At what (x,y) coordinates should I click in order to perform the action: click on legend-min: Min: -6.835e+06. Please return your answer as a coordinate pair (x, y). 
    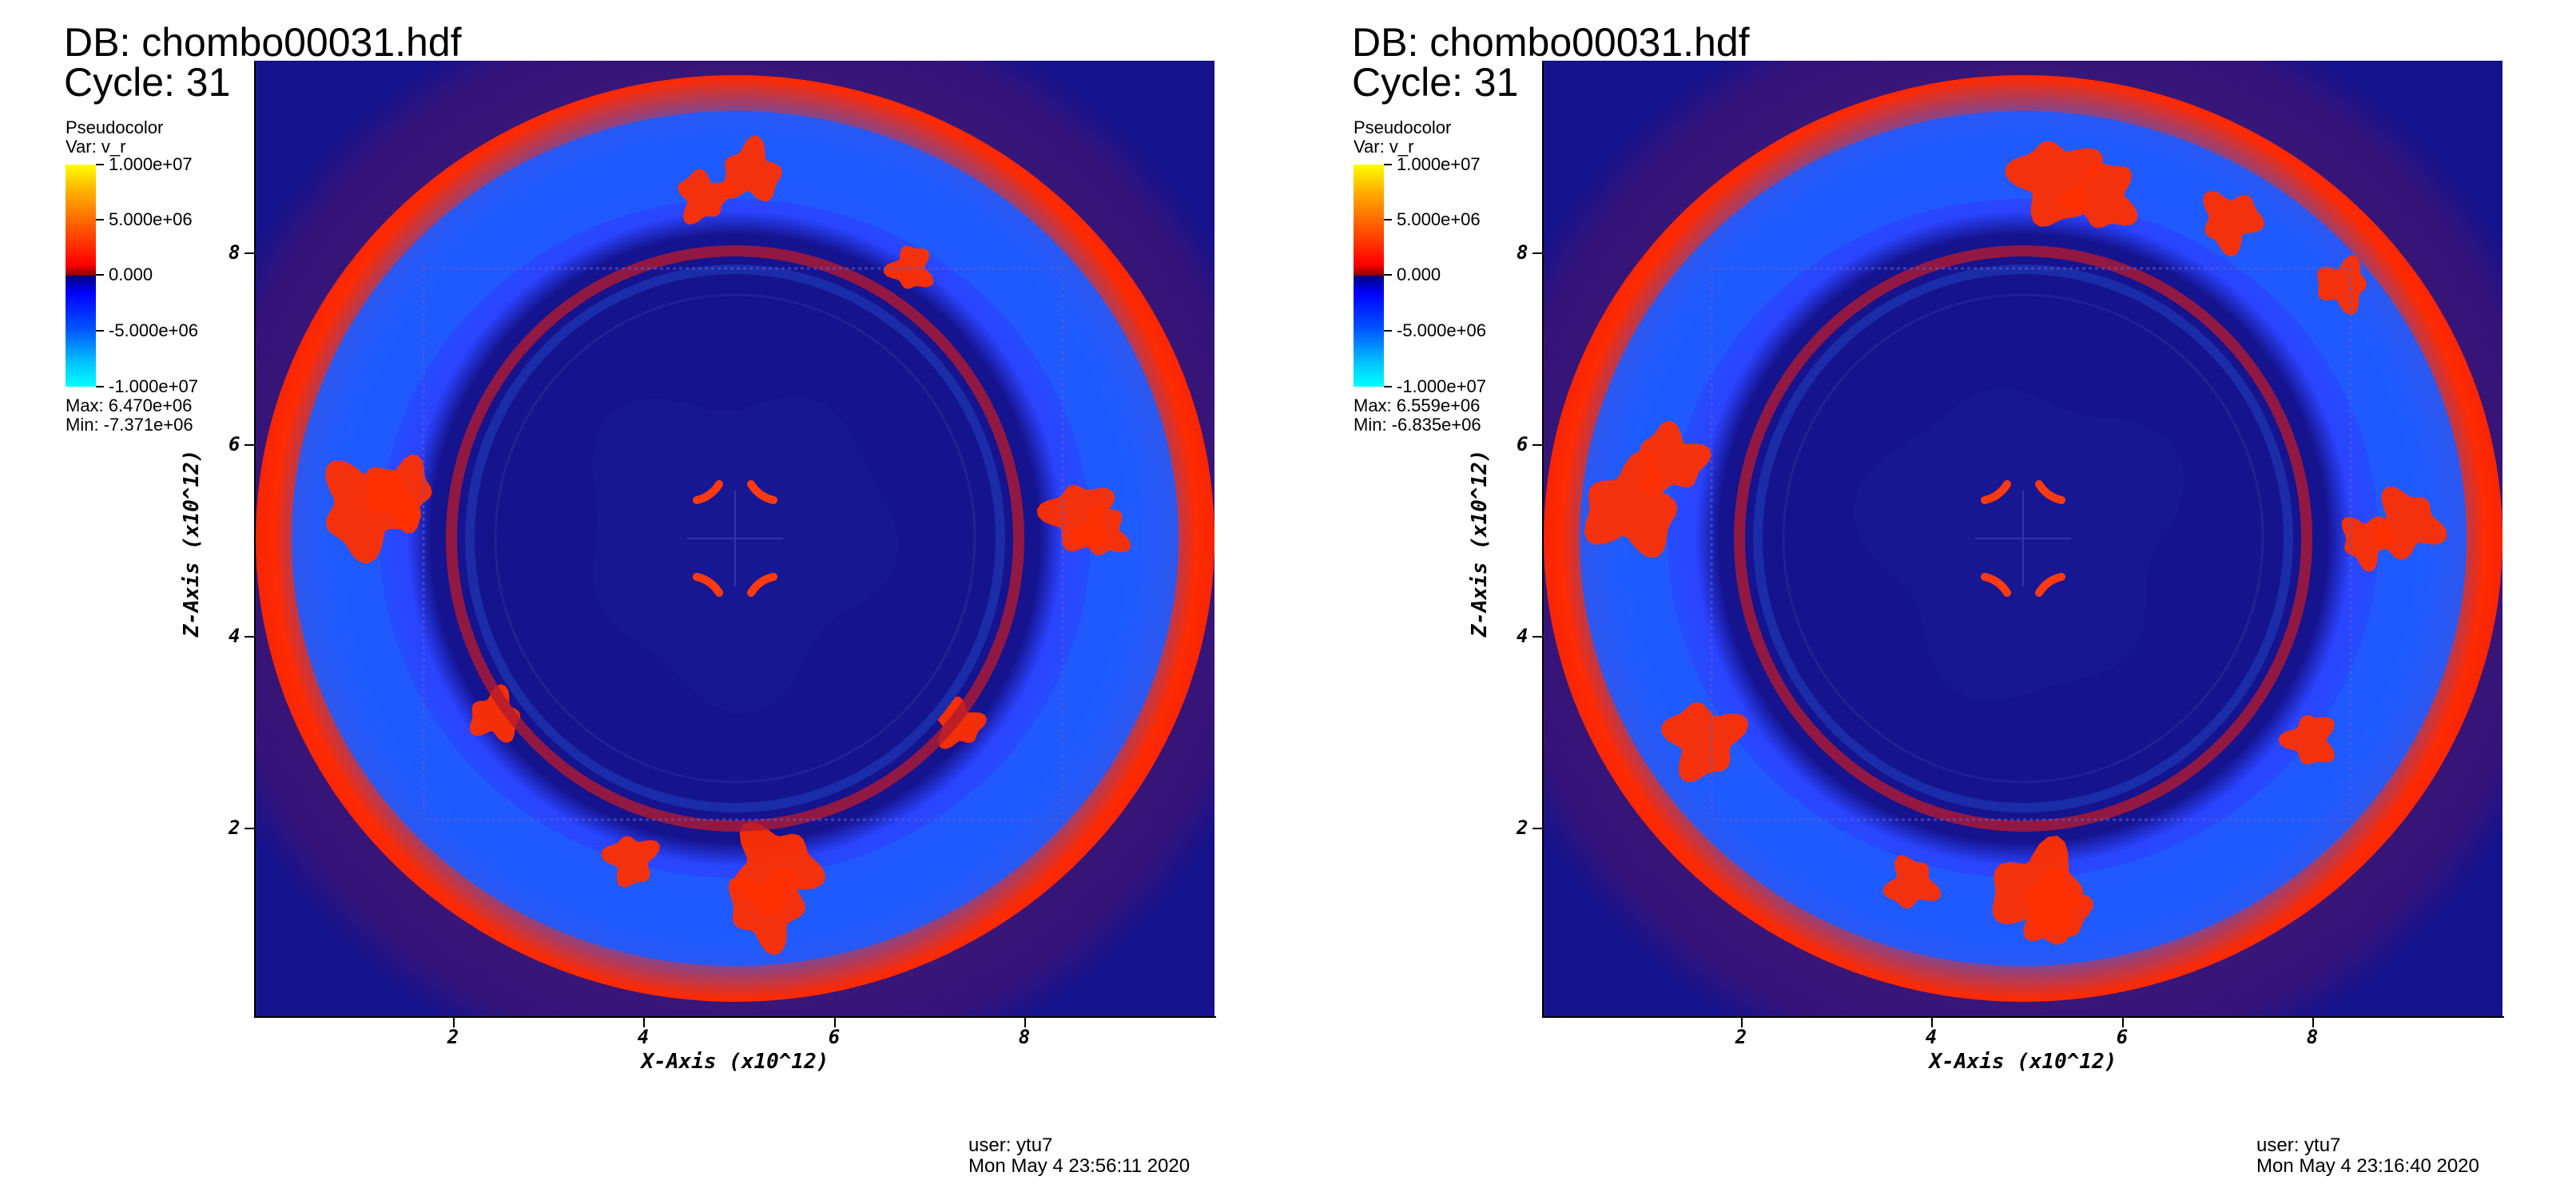
    Looking at the image, I should click on (1417, 425).